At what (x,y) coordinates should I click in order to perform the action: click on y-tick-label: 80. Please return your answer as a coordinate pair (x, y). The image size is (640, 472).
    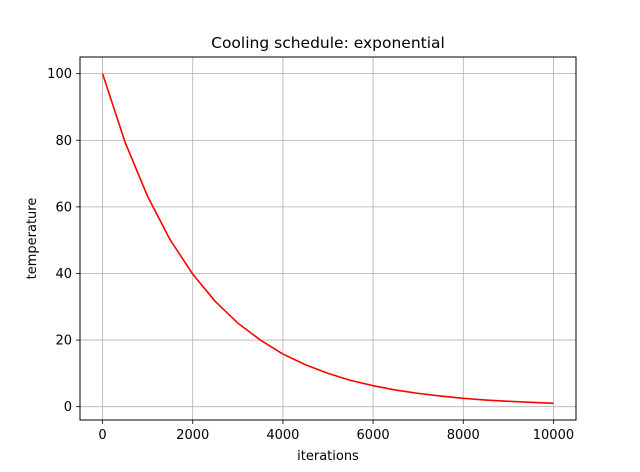
    Looking at the image, I should click on (63, 141).